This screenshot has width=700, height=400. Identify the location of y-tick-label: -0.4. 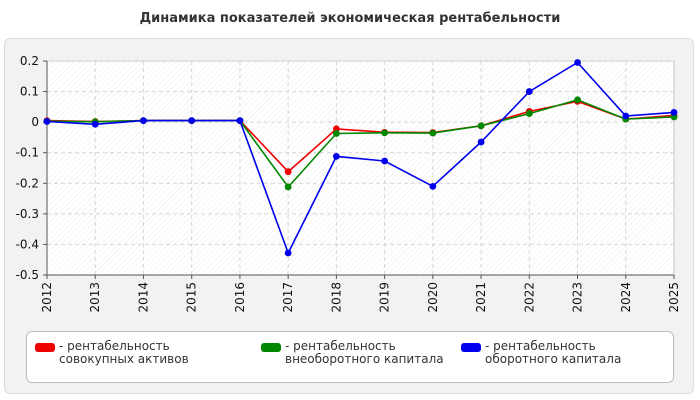
(27, 244).